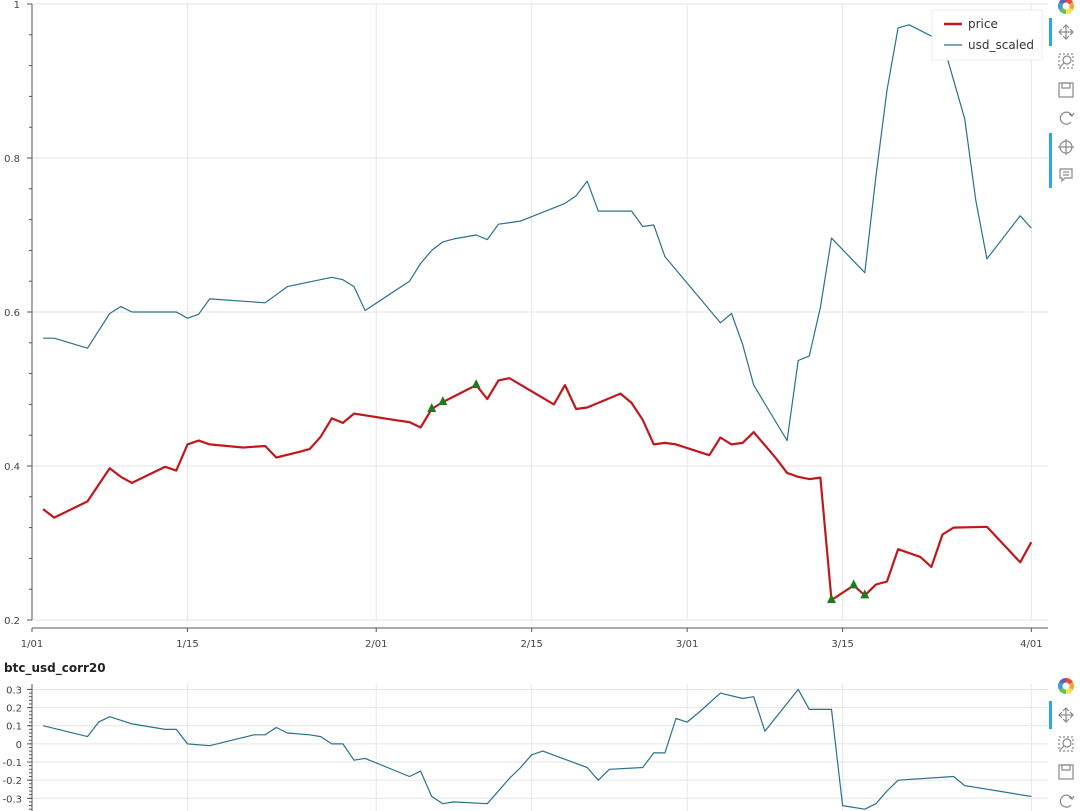  I want to click on main-y-tick-label: 1, so click(17, 5).